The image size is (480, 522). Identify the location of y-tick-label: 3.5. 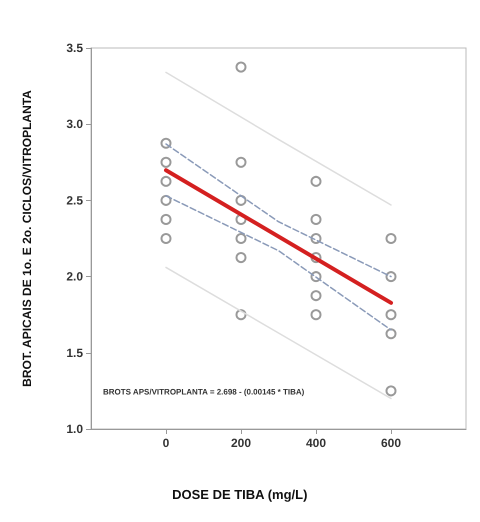
(75, 48).